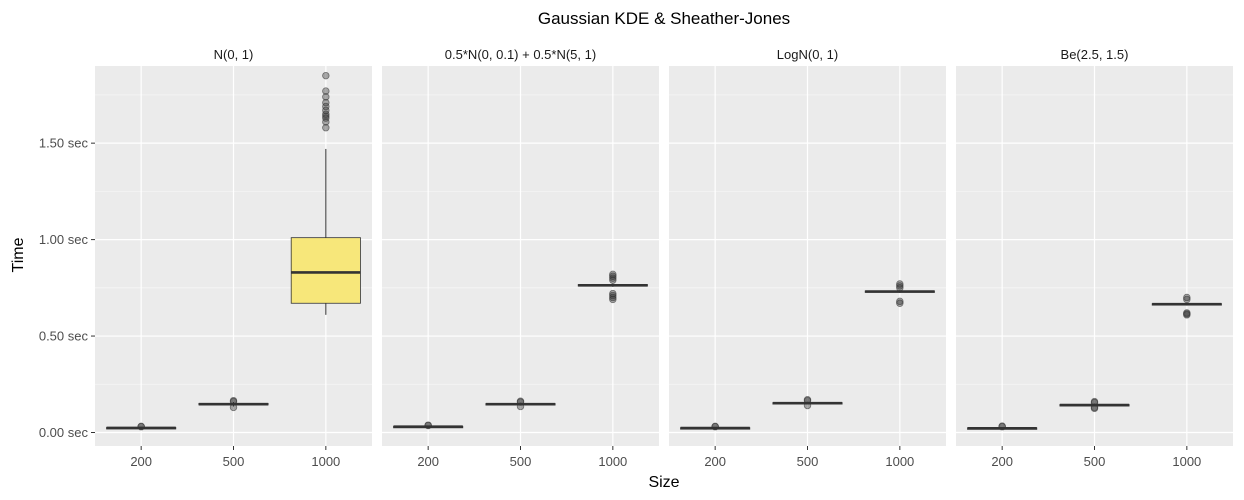 The image size is (1244, 500). What do you see at coordinates (67, 288) in the screenshot?
I see `y-axis-ticks: 0.00 sec 0.50 sec 1.00 sec 1.50 sec` at bounding box center [67, 288].